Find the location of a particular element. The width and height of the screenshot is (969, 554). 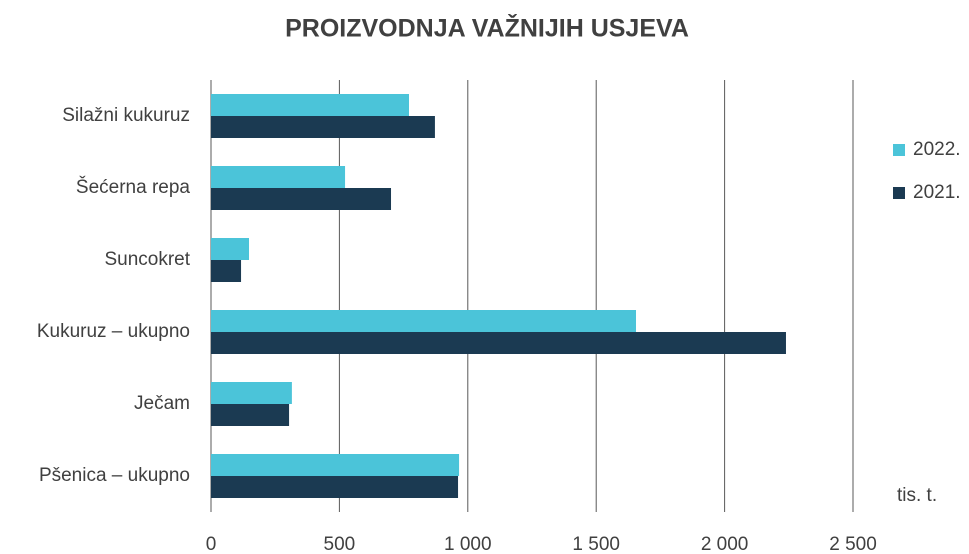

y-tick-label: Pšenica – ukupno is located at coordinates (114, 475).